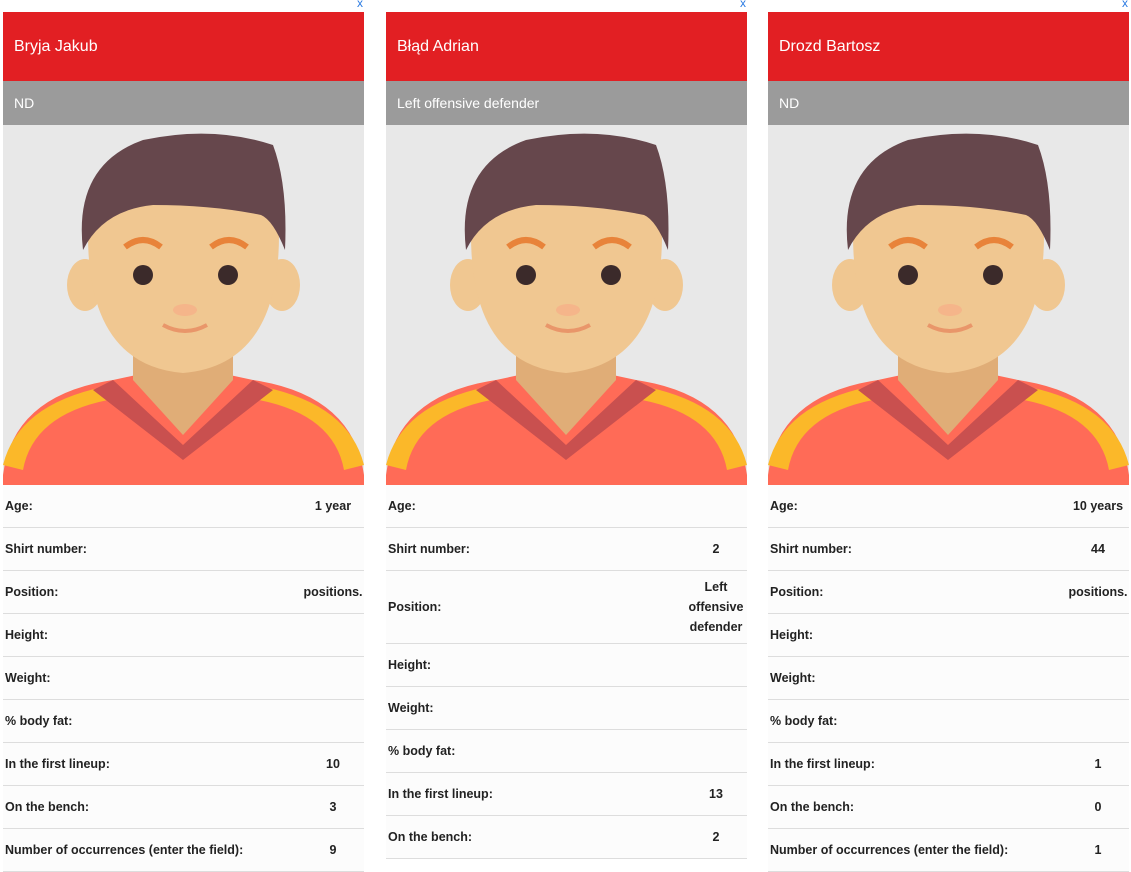 The image size is (1131, 872). I want to click on stat-row-shirt: Shirt number: 2, so click(566, 549).